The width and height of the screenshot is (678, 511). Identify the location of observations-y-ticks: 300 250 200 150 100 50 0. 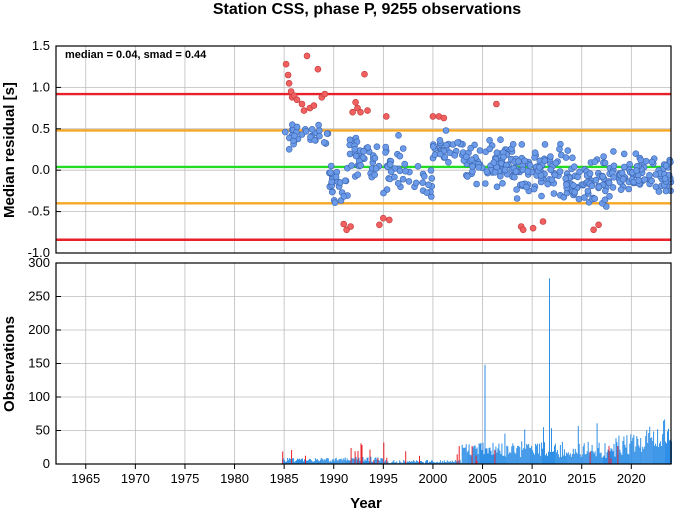
(44, 363).